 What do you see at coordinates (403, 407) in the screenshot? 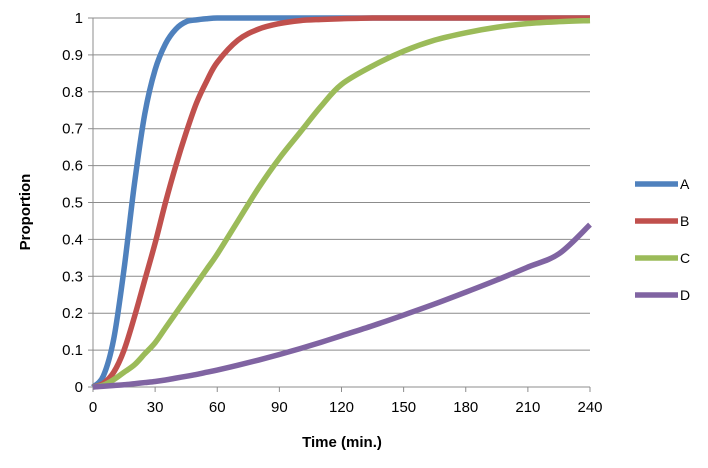
I see `x-tick-label: 150` at bounding box center [403, 407].